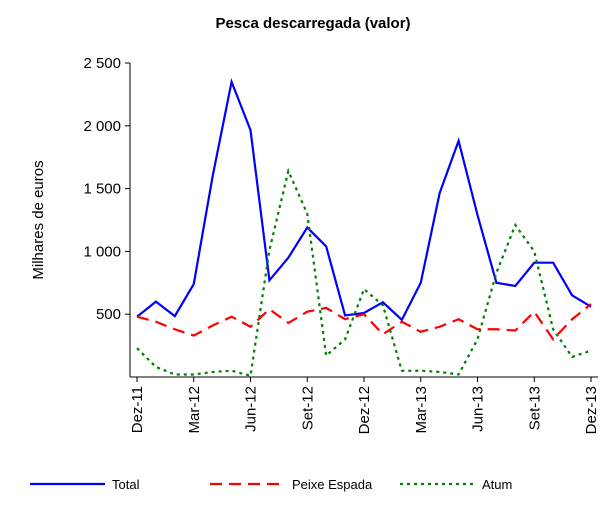 The image size is (607, 521). What do you see at coordinates (364, 410) in the screenshot?
I see `x-tick-label: Dez-12` at bounding box center [364, 410].